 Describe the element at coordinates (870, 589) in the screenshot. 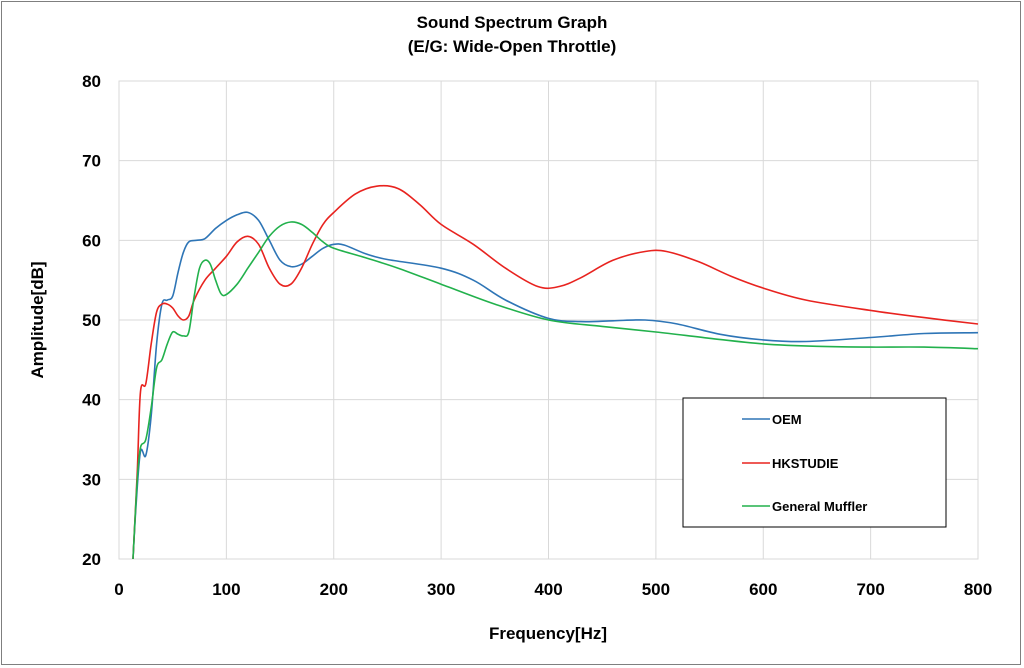

I see `x-tick-label: 700` at that location.